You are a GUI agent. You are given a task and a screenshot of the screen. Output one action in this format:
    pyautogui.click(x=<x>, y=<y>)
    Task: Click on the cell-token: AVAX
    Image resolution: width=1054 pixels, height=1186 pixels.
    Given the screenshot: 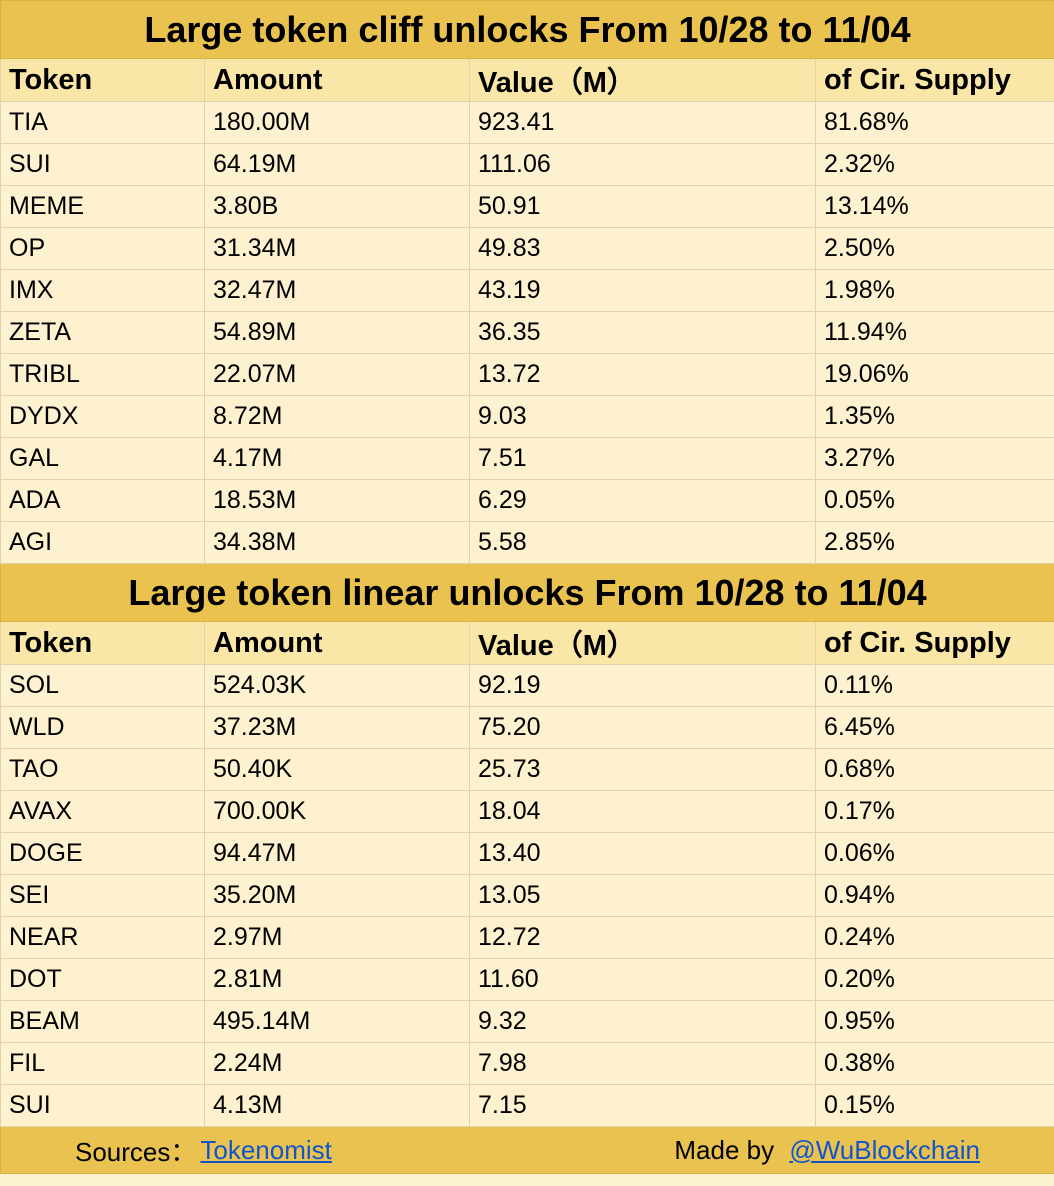 What is the action you would take?
    pyautogui.click(x=102, y=811)
    